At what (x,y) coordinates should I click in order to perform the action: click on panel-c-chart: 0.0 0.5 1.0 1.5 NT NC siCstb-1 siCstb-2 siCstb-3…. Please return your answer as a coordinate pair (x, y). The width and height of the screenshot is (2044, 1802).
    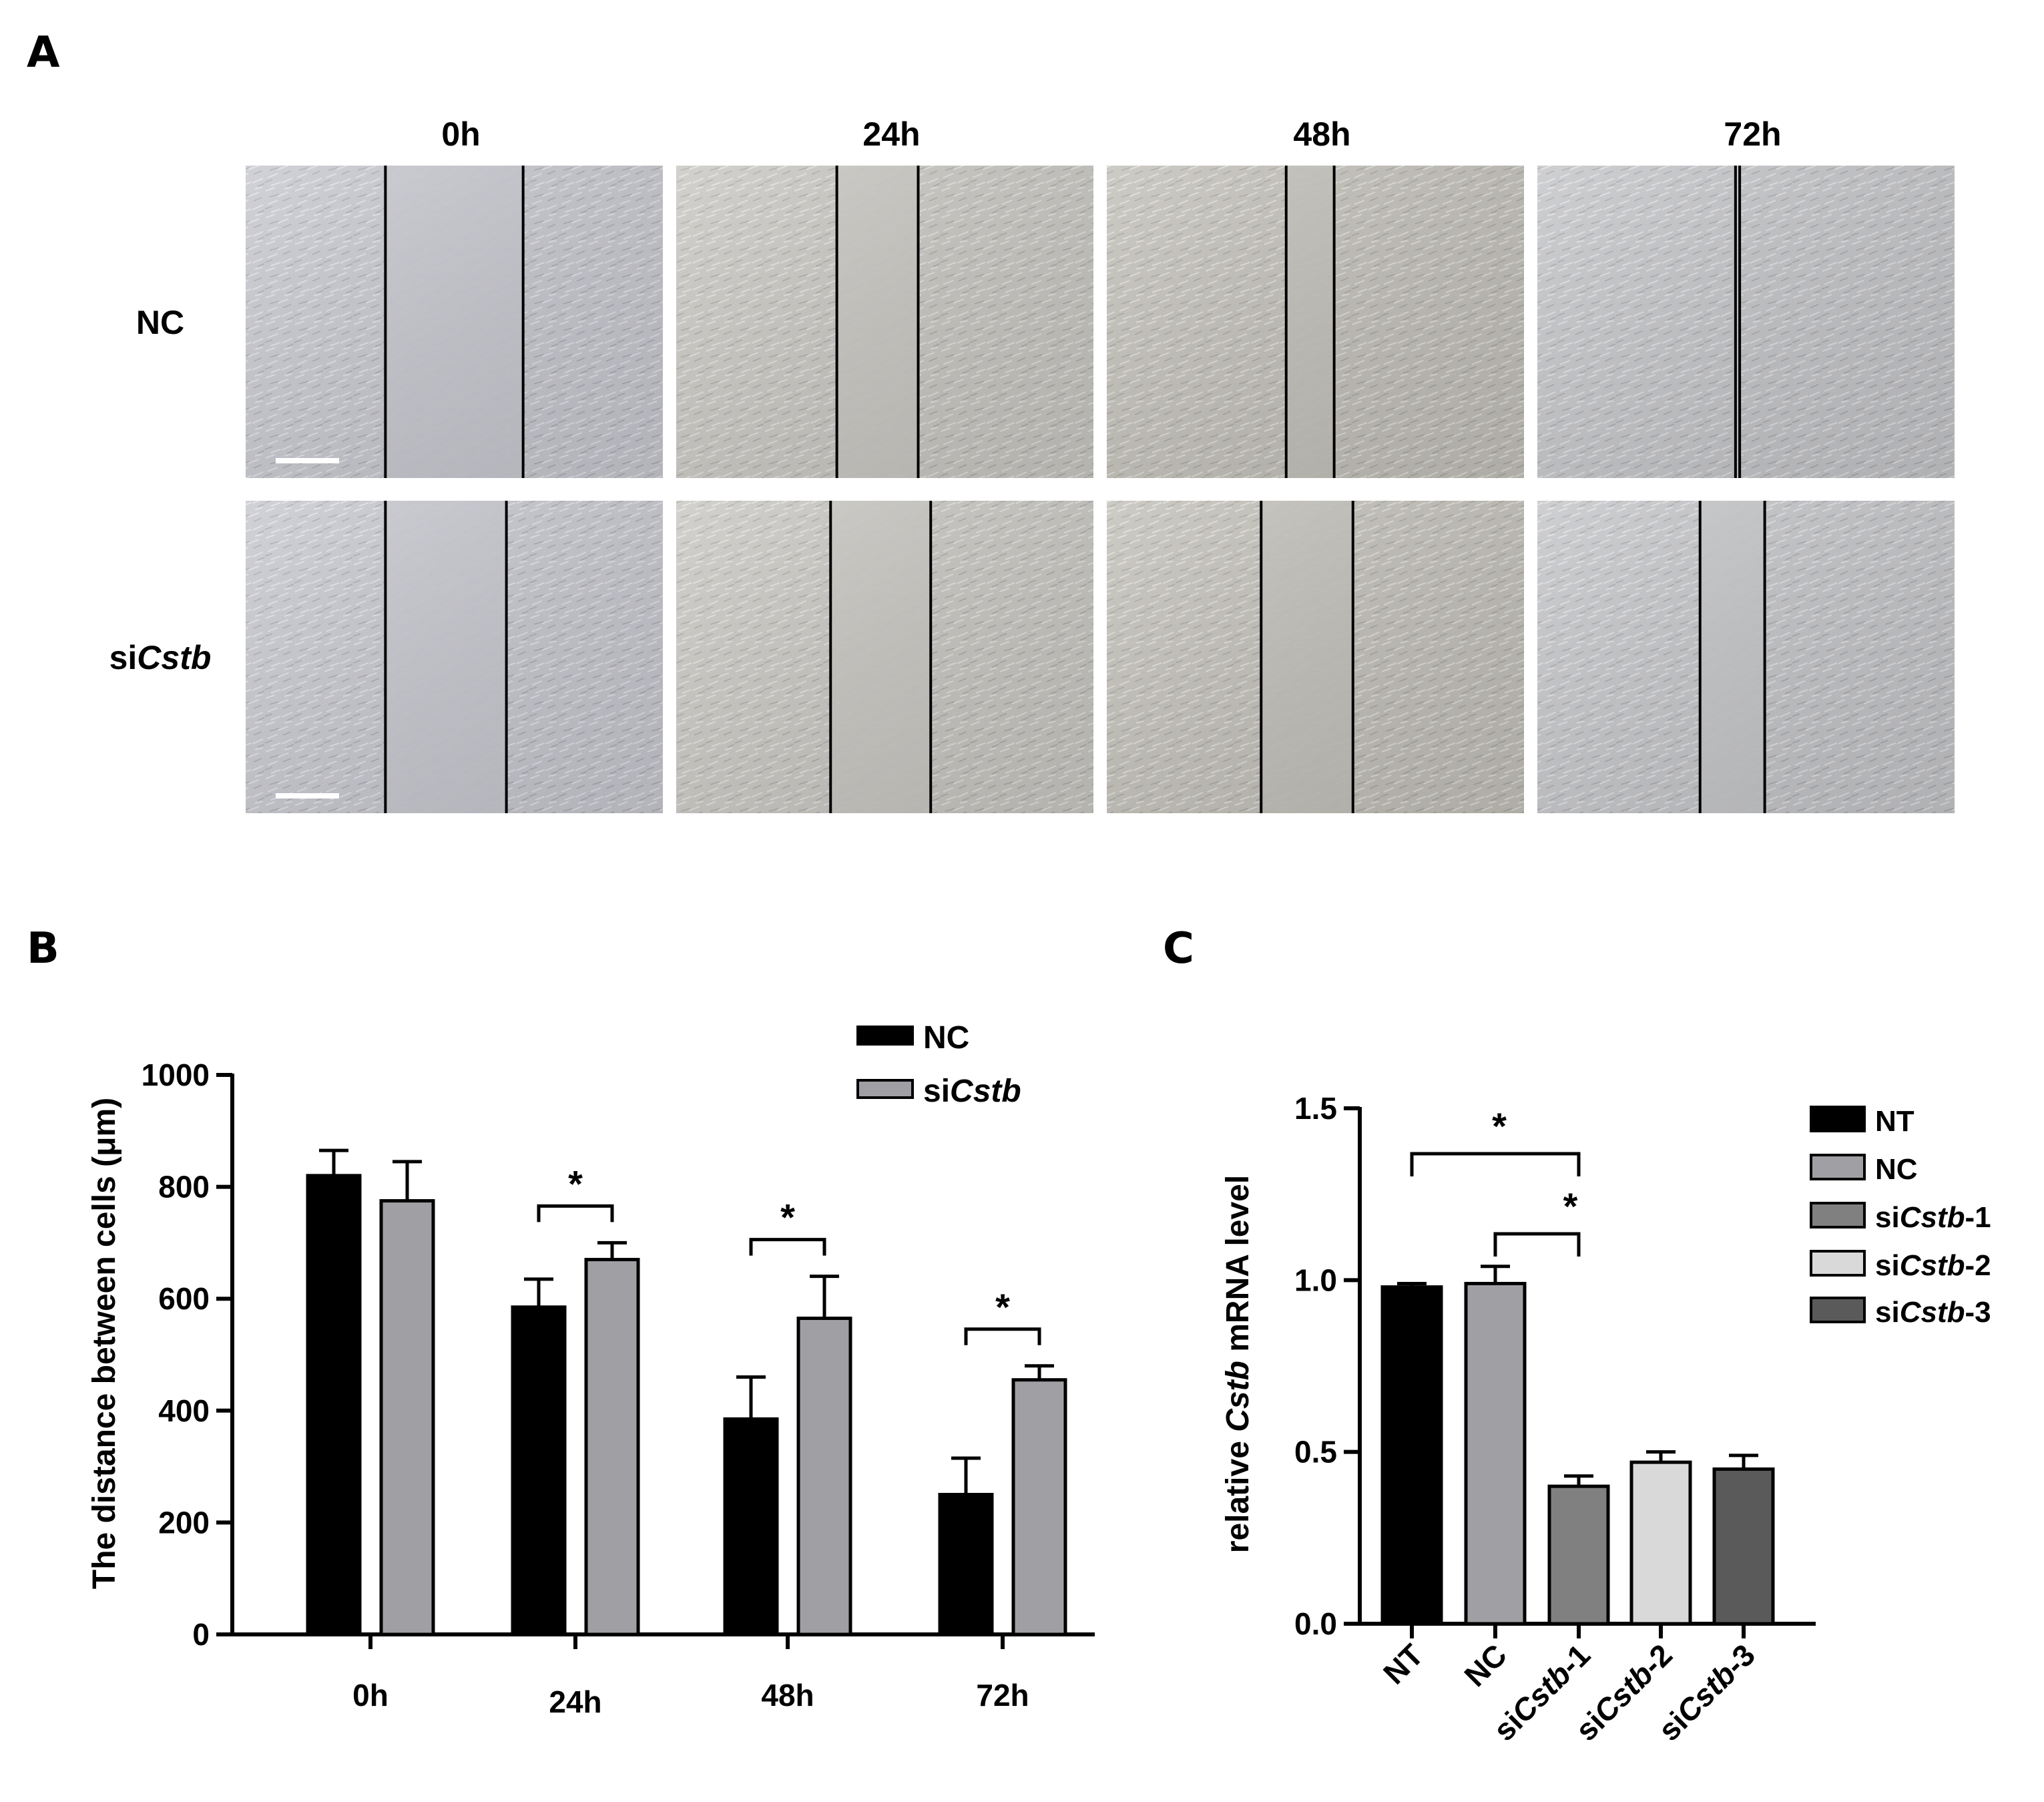
    Looking at the image, I should click on (1606, 1419).